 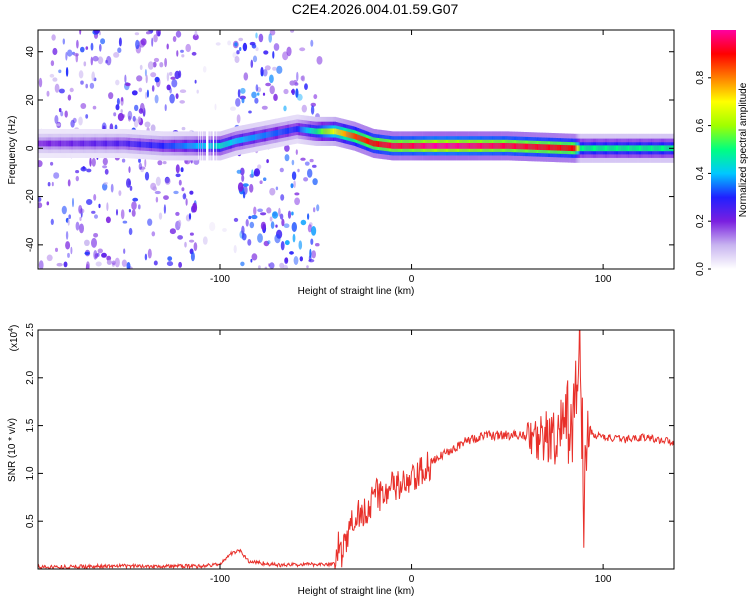 What do you see at coordinates (375, 9) in the screenshot?
I see `figure-title: C2E4.2026.004.01.59.G07` at bounding box center [375, 9].